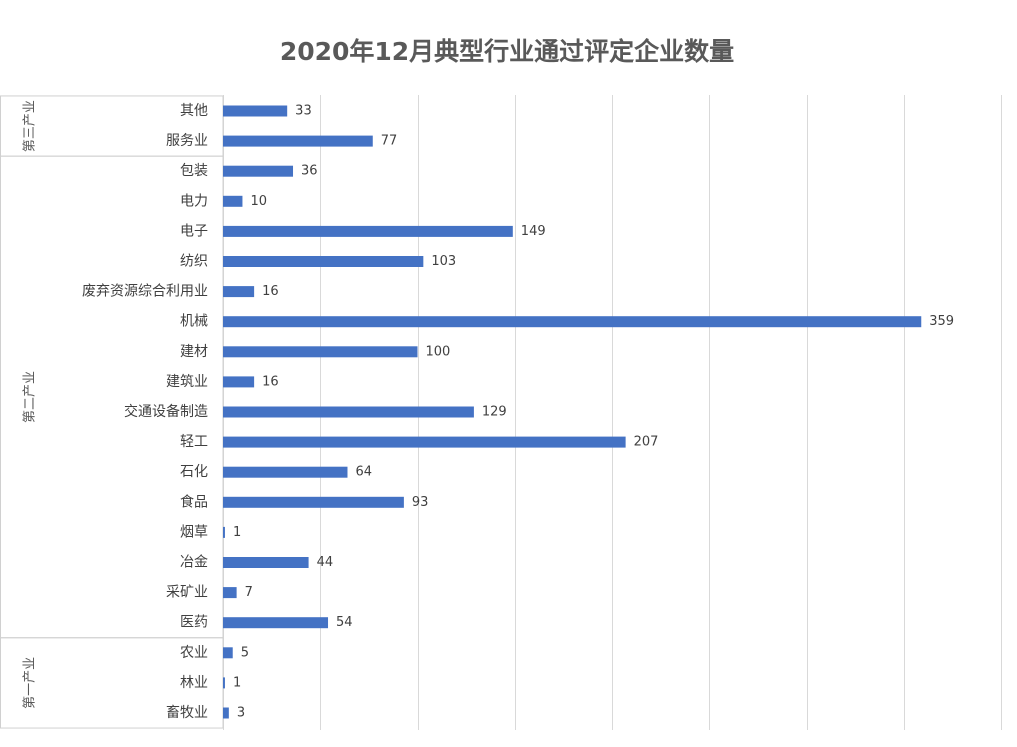 Image resolution: width=1017 pixels, height=747 pixels. Describe the element at coordinates (443, 261) in the screenshot. I see `data-label: 103` at that location.